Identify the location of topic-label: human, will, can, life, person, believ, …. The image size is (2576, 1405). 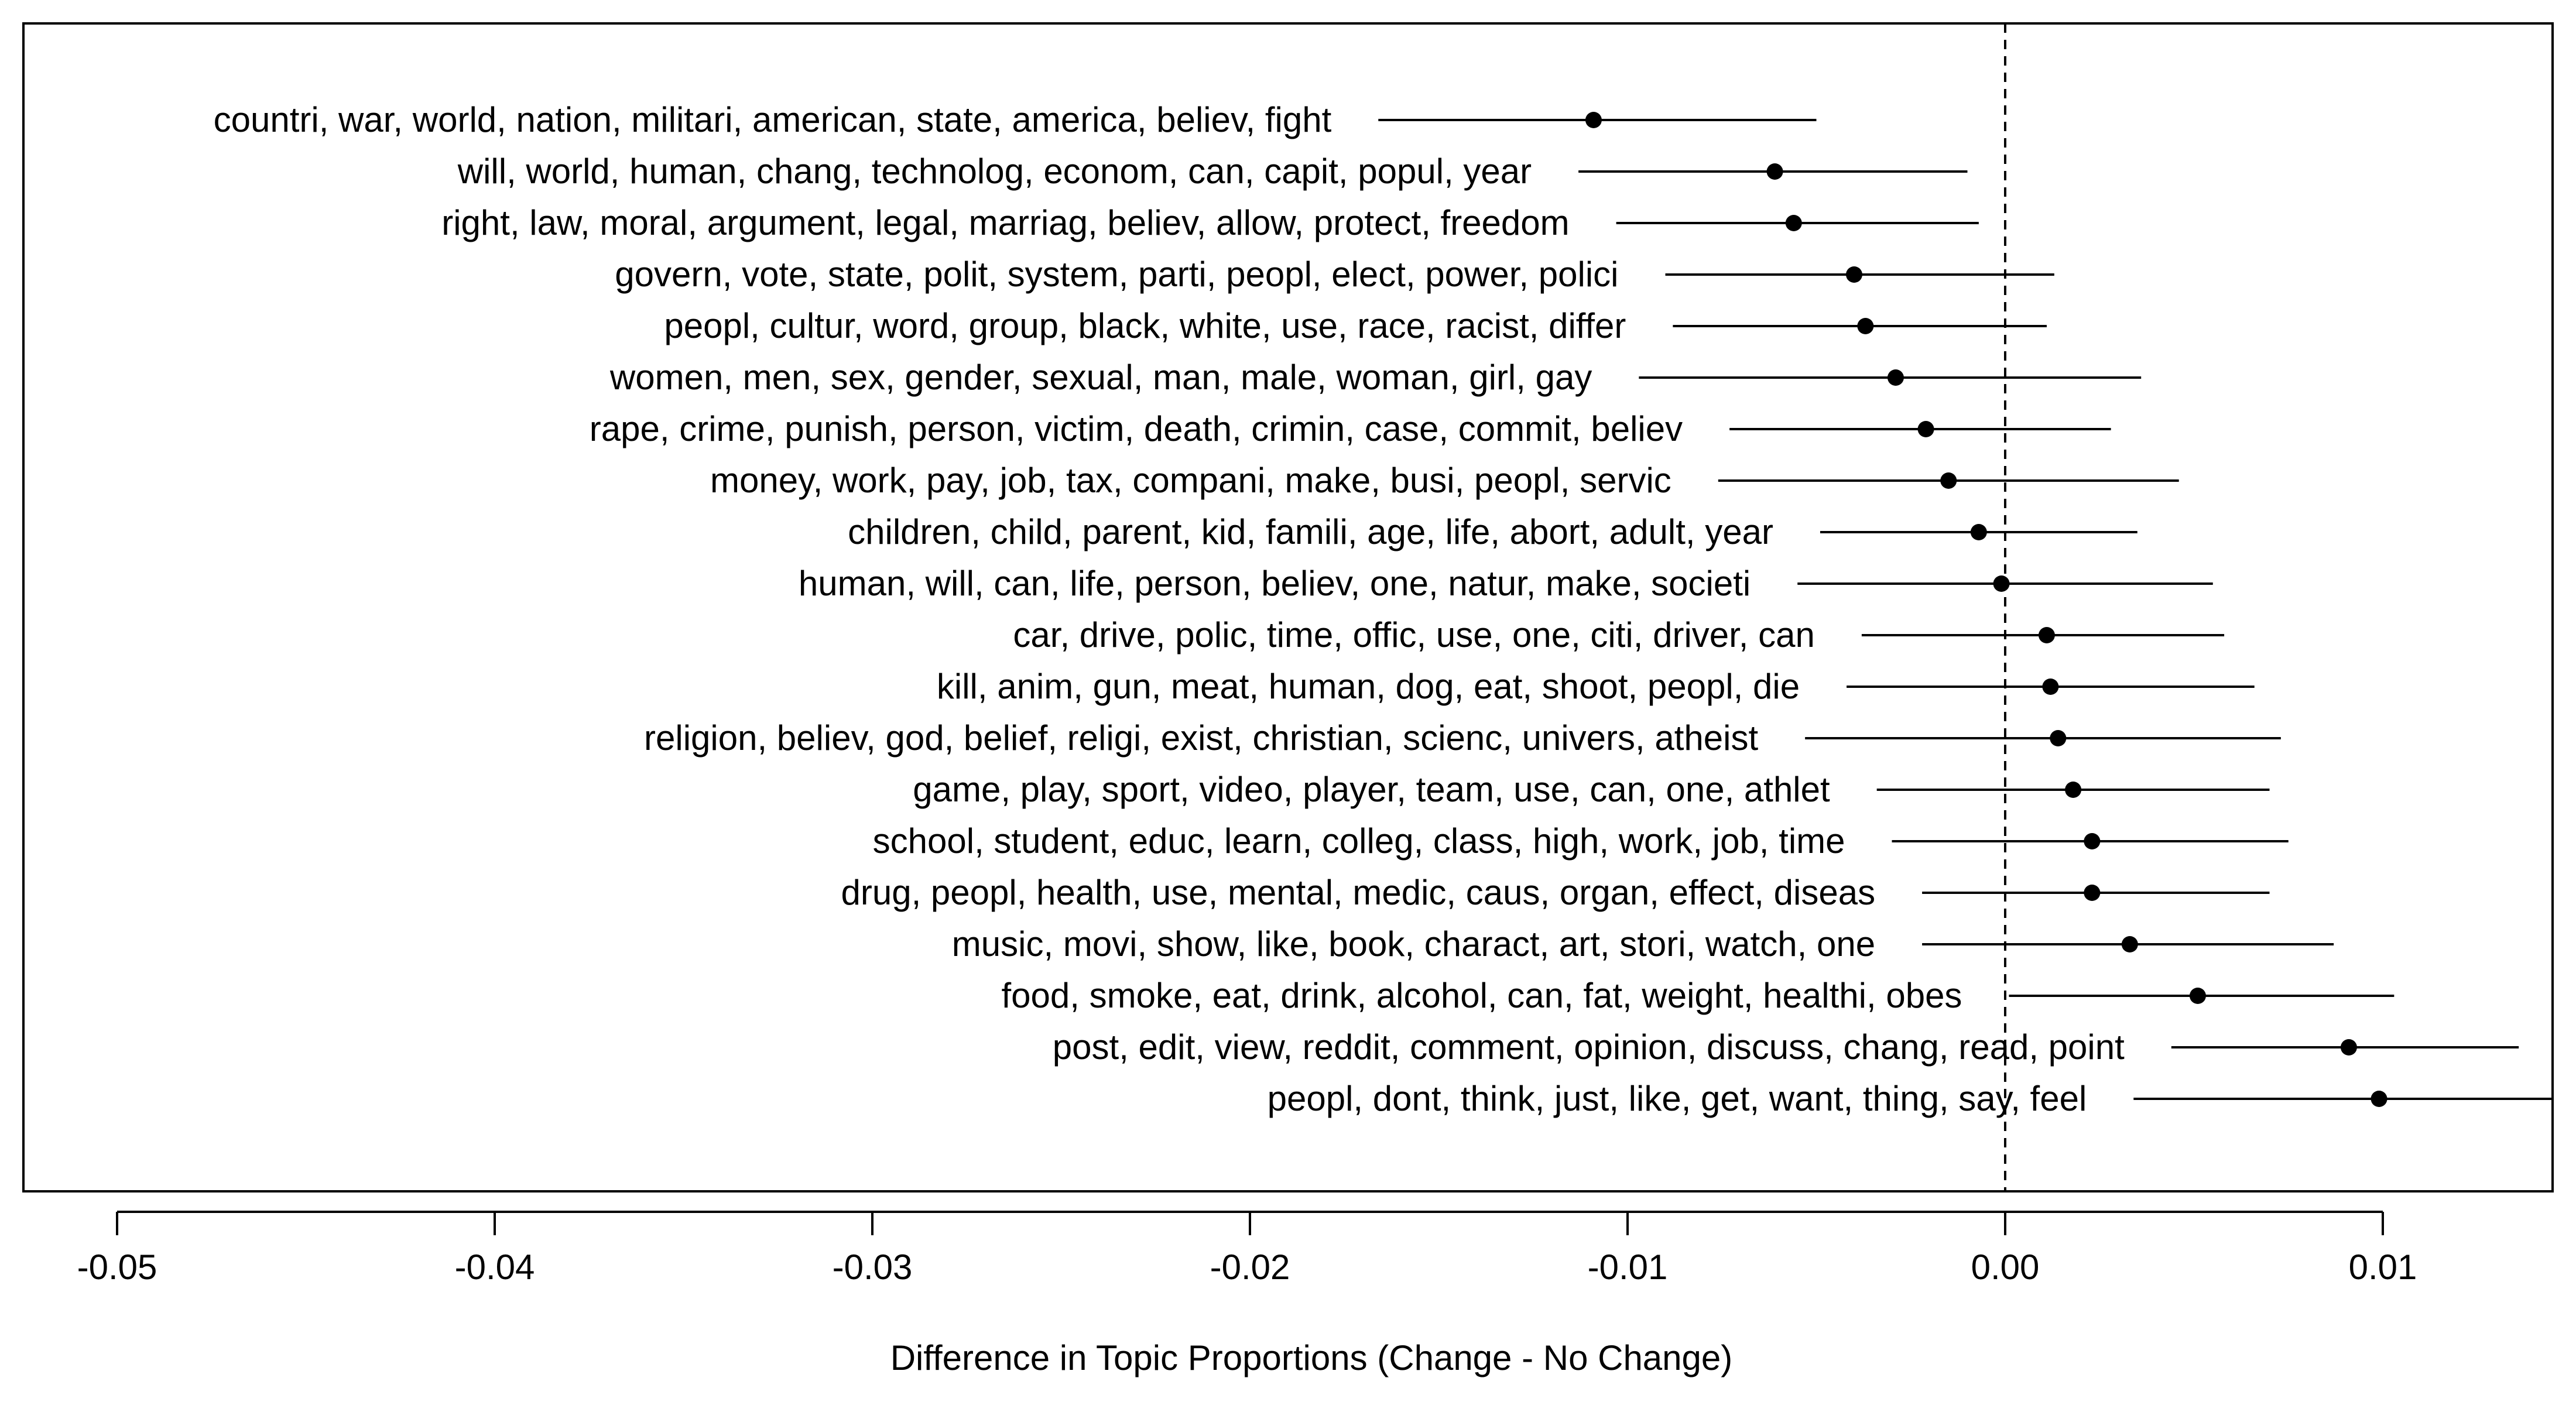
(1275, 583).